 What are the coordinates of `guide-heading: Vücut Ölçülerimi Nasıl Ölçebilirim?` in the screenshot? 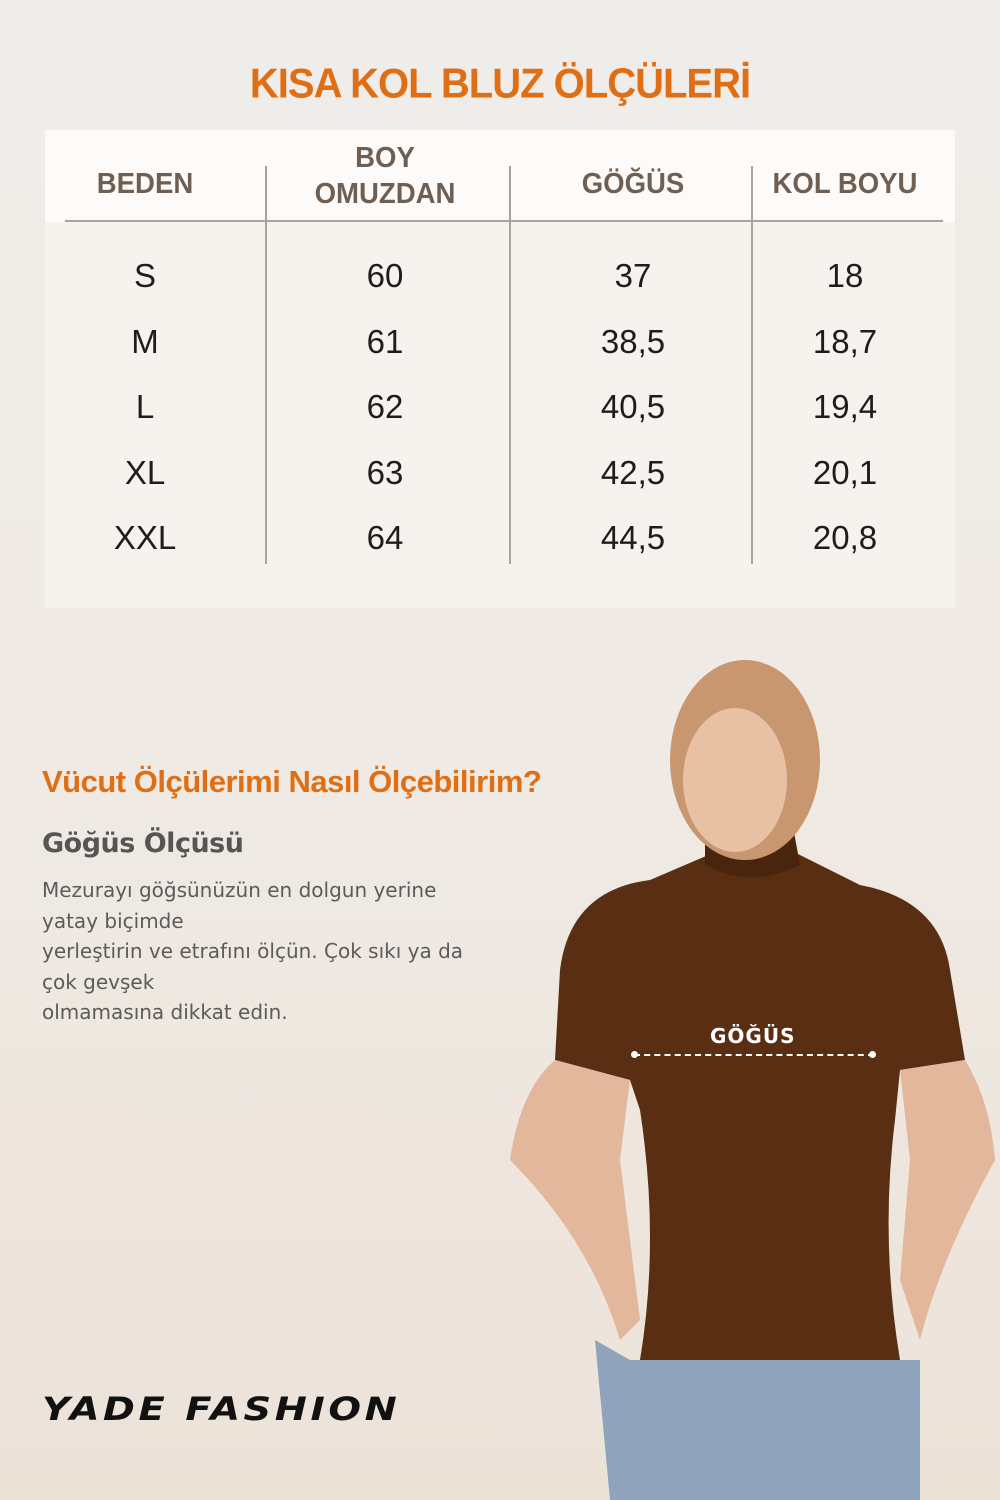 It's located at (292, 781).